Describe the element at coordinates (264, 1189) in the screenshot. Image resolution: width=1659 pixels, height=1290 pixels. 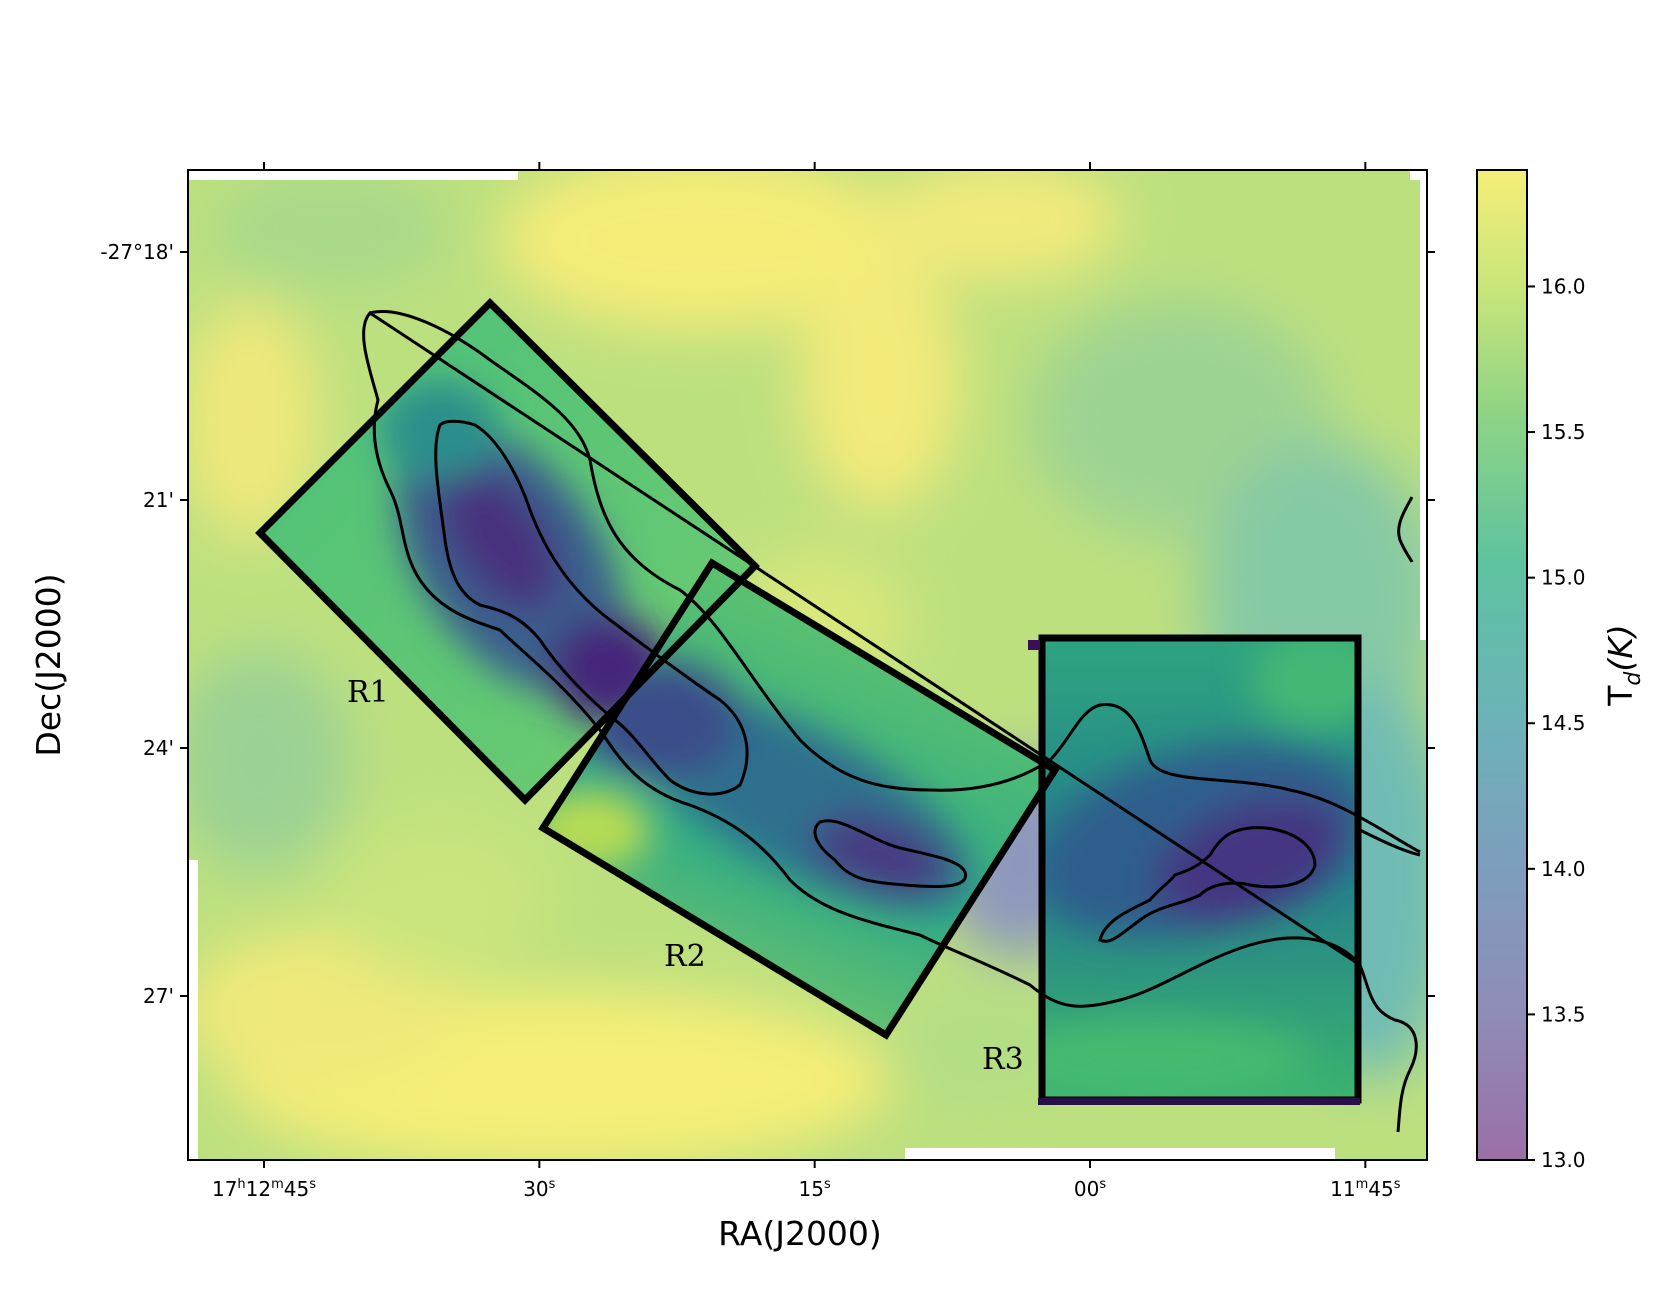
I see `x-tick-label: 17h​12m​45s​` at that location.